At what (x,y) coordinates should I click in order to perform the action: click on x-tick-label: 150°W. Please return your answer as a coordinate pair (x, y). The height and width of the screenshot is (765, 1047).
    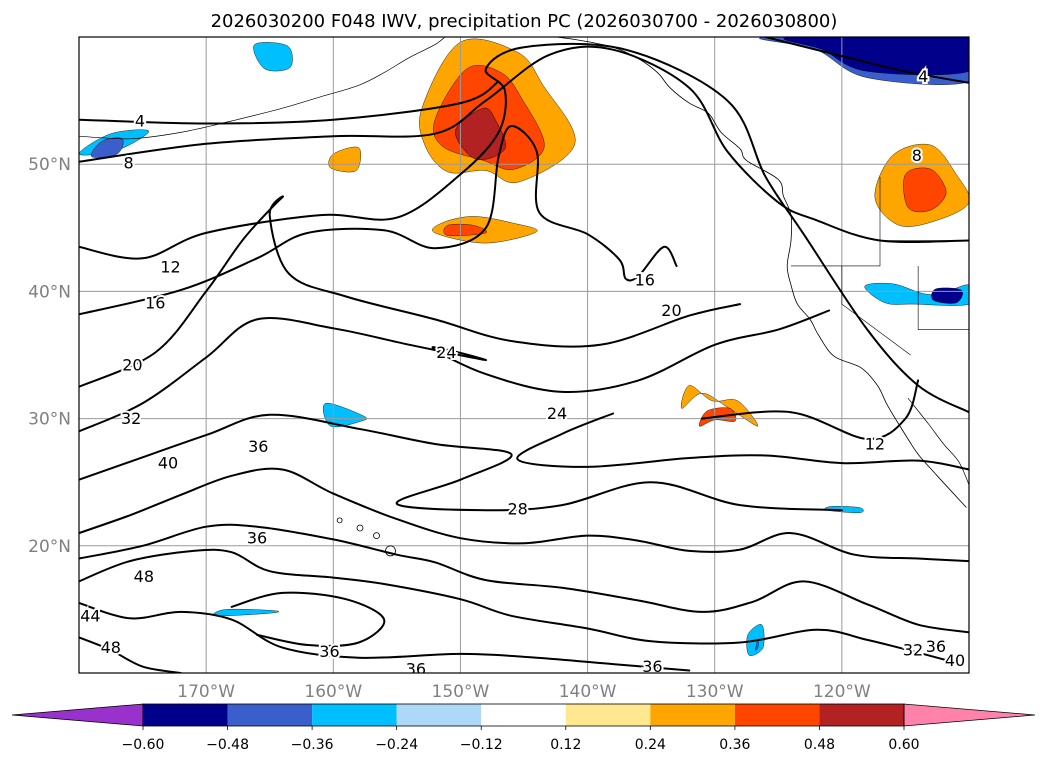
    Looking at the image, I should click on (461, 692).